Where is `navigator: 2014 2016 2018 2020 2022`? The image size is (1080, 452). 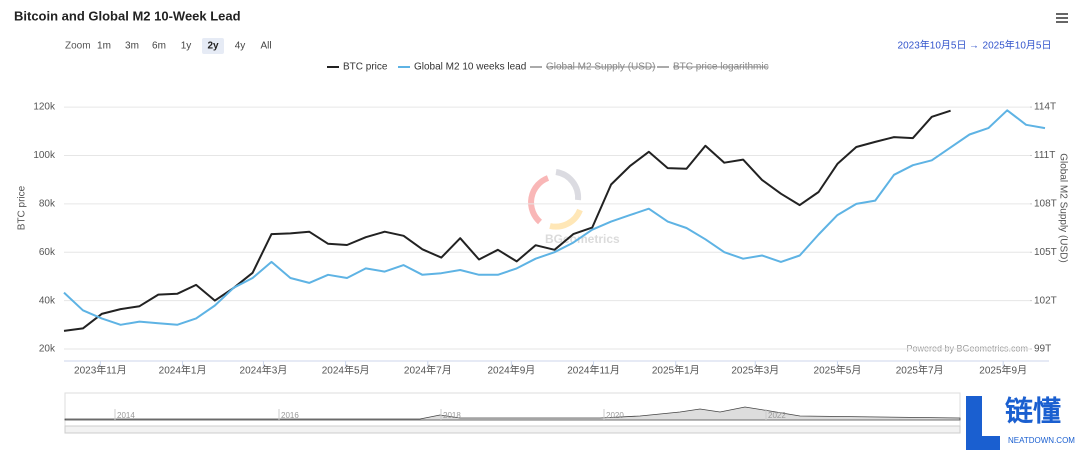
navigator: 2014 2016 2018 2020 2022 is located at coordinates (512, 413).